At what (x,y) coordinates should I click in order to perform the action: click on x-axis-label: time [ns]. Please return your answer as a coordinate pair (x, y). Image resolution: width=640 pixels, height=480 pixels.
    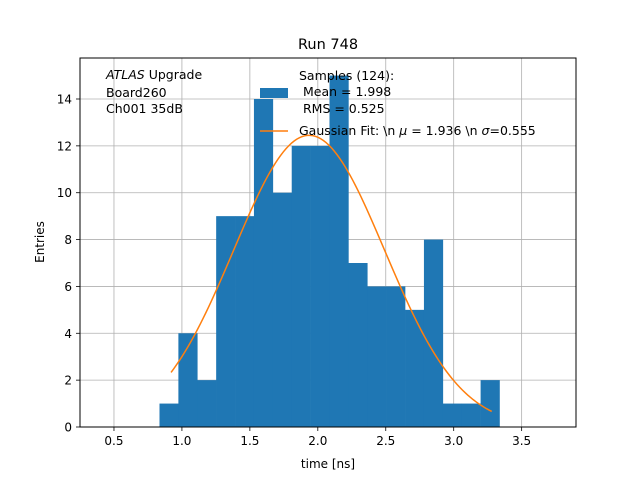
    Looking at the image, I should click on (328, 464).